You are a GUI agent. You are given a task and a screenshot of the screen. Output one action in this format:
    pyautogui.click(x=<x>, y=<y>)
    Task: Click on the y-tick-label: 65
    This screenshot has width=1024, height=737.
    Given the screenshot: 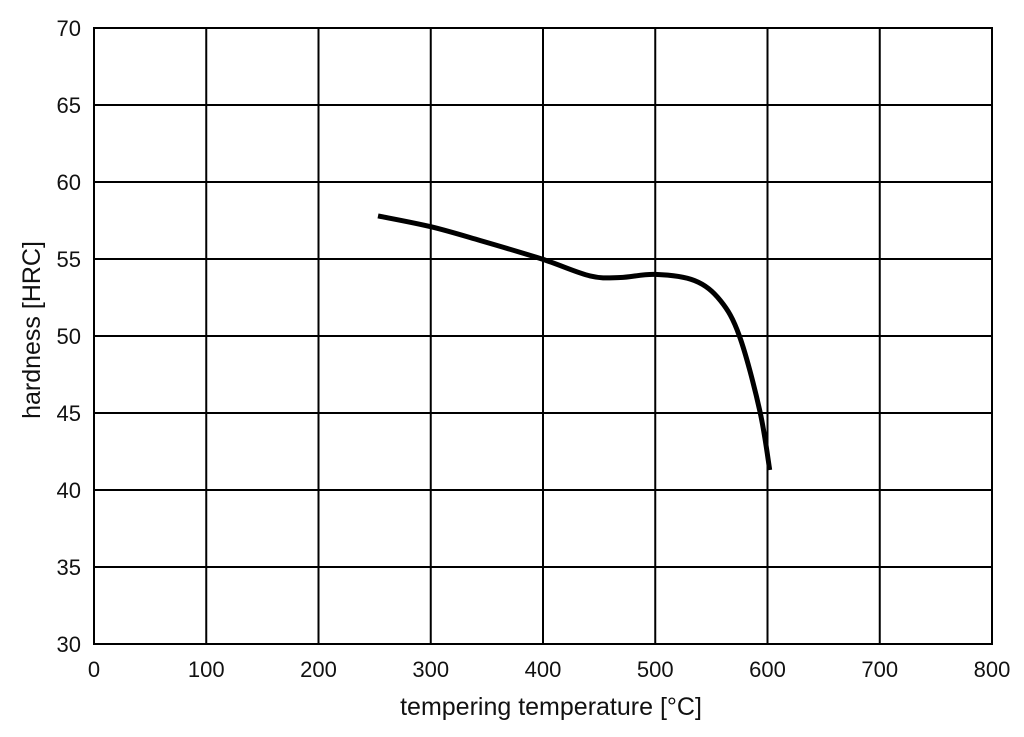 What is the action you would take?
    pyautogui.click(x=69, y=105)
    